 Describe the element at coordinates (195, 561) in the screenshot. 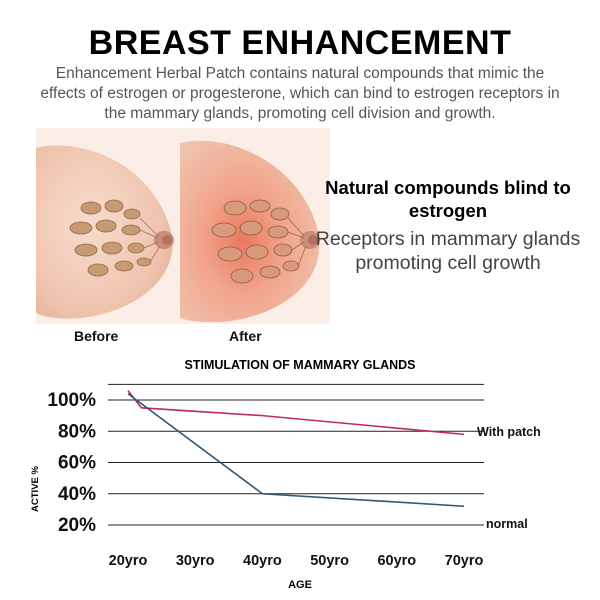

I see `x-tick-label: 30yro` at that location.